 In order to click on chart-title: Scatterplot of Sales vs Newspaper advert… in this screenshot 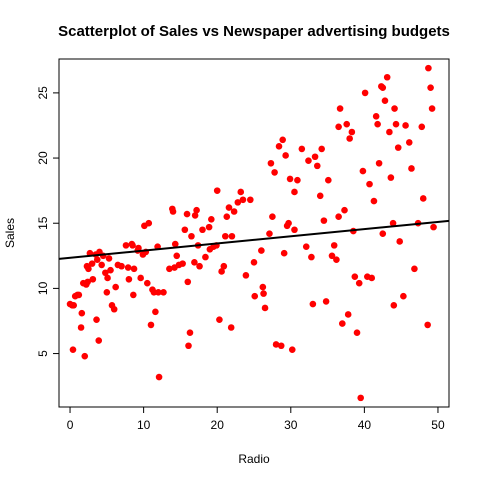, I will do `click(254, 31)`.